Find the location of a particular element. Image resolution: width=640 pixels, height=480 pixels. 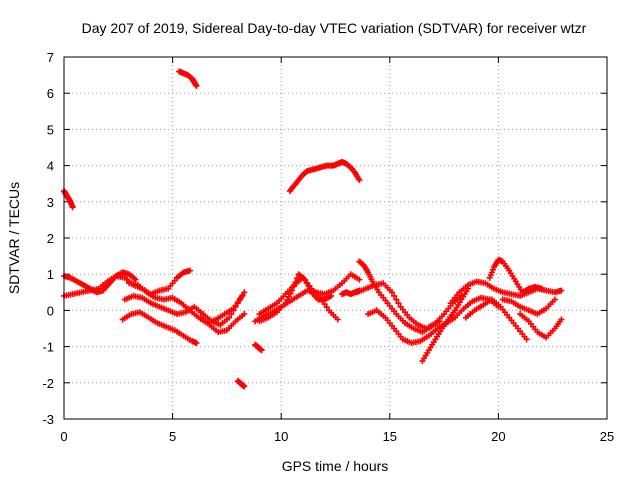

y-tick-label: 3 is located at coordinates (50, 202).